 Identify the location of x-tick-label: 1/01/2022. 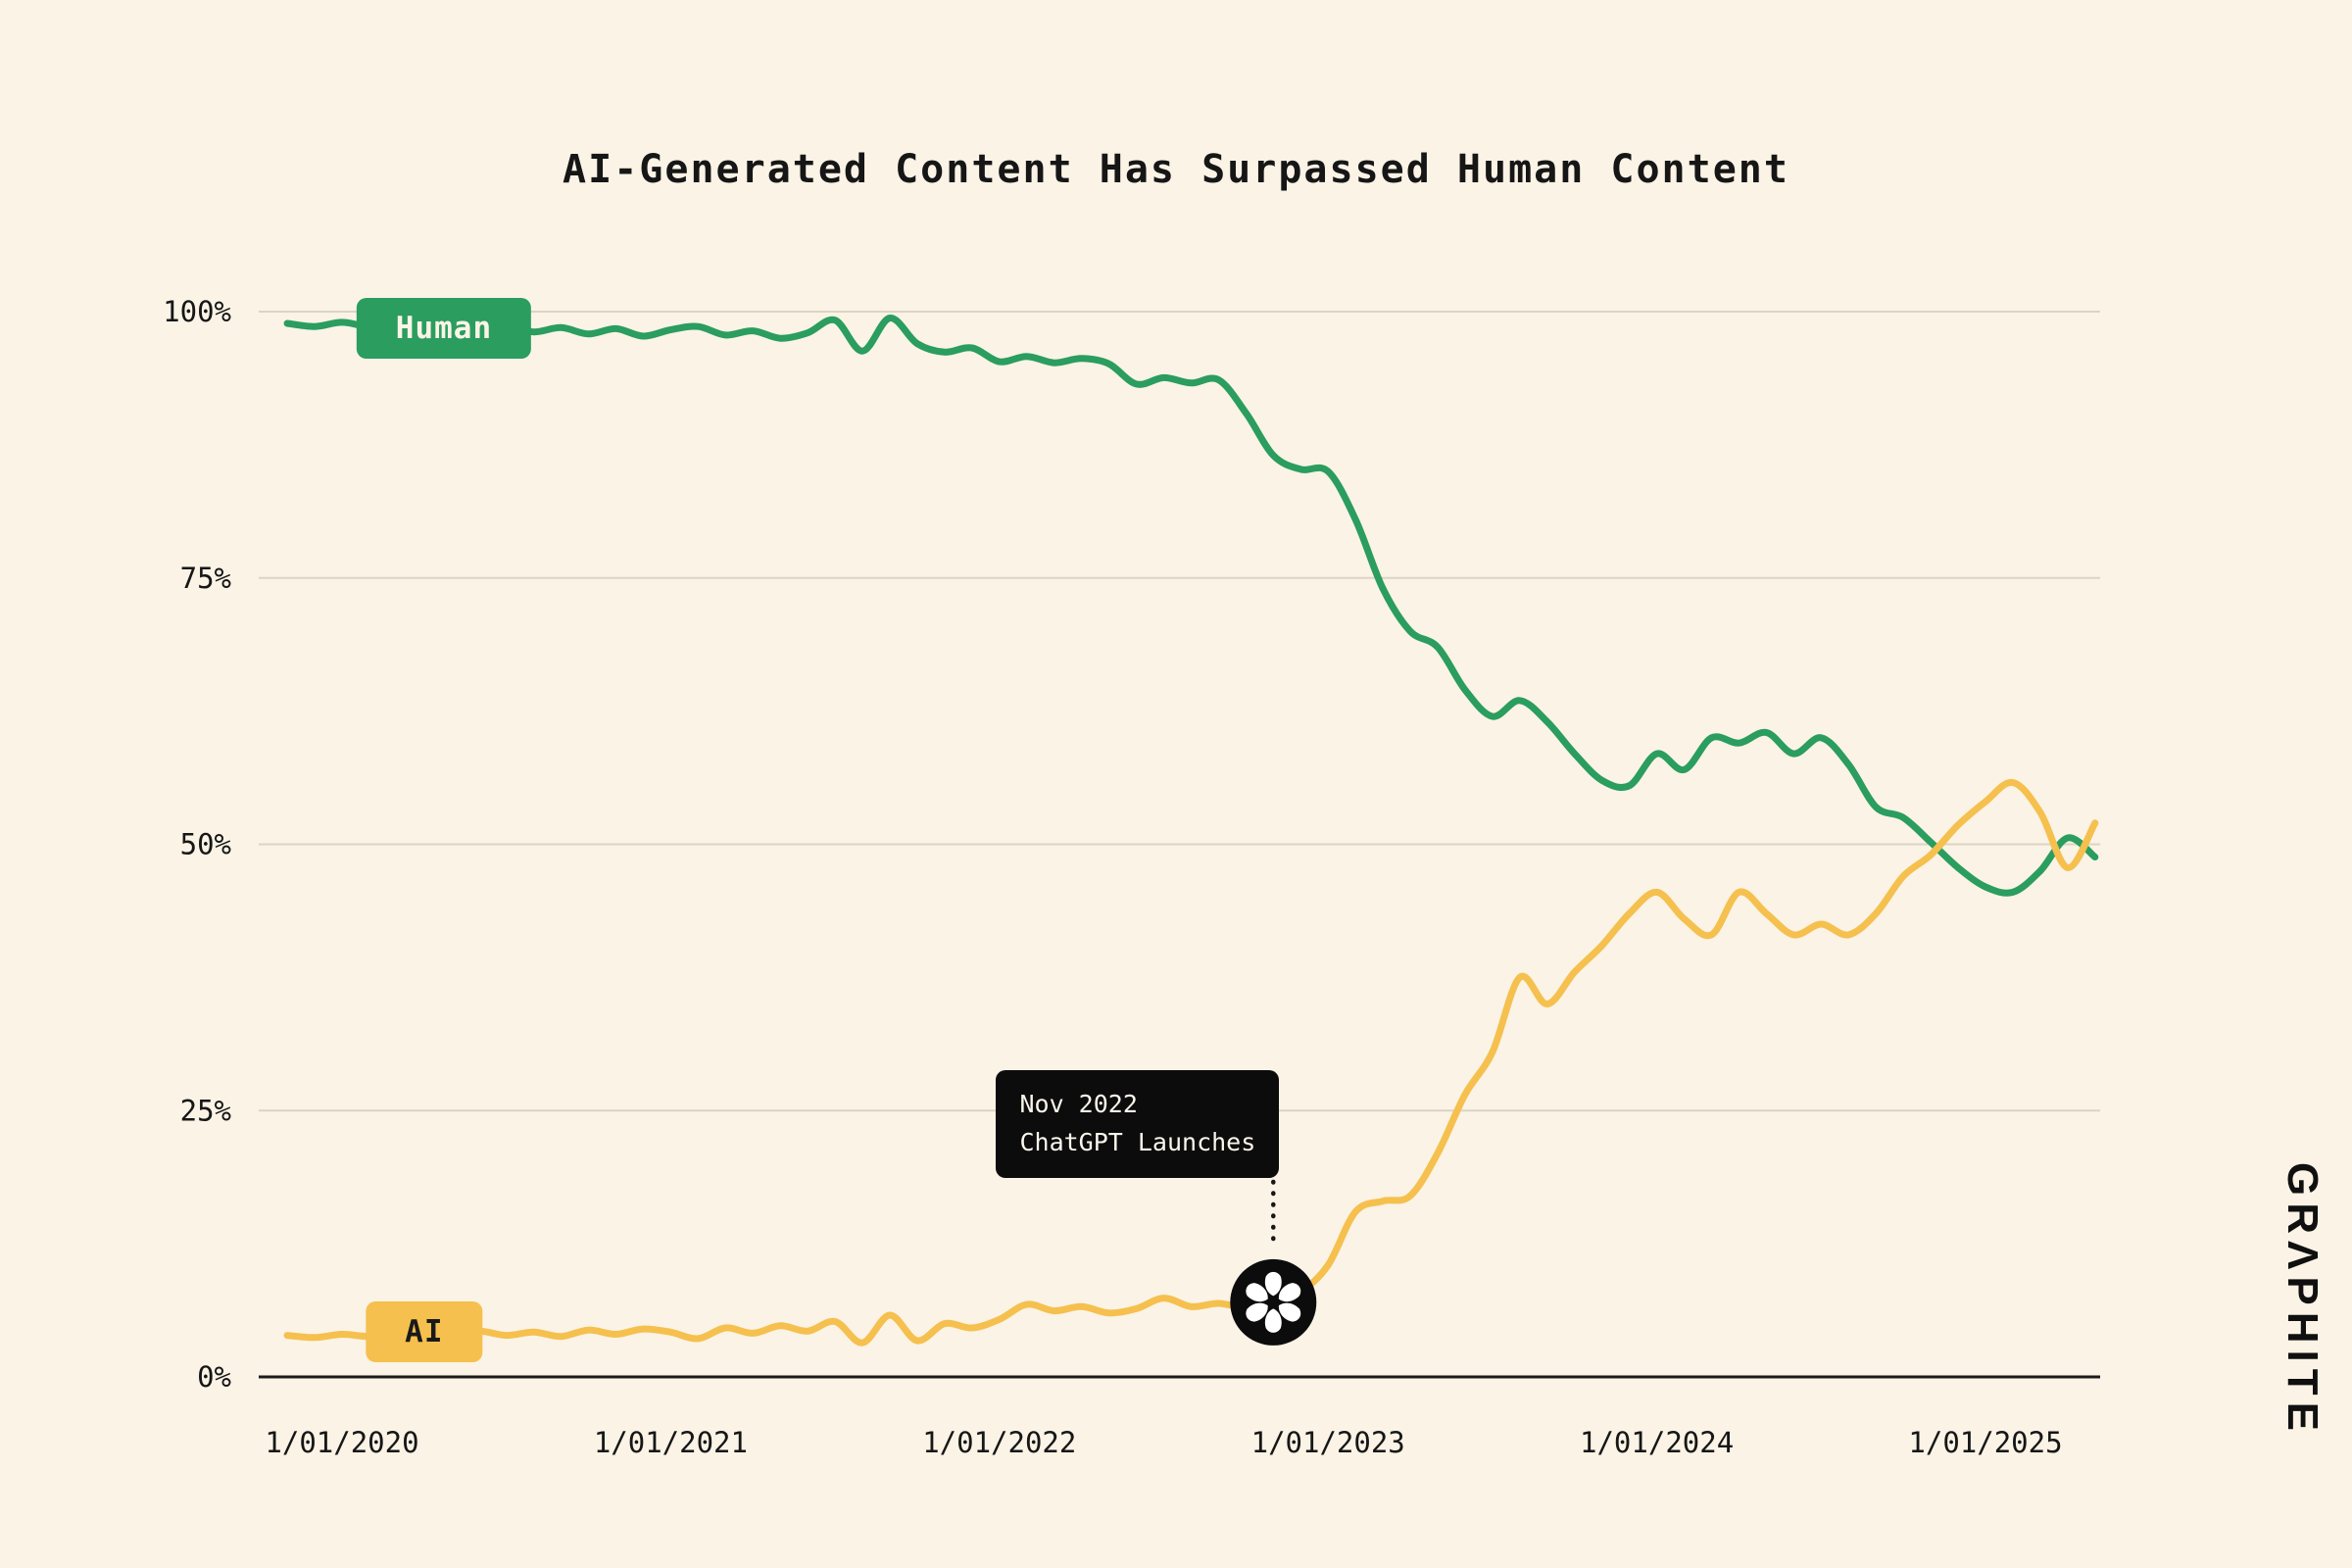
(999, 1442).